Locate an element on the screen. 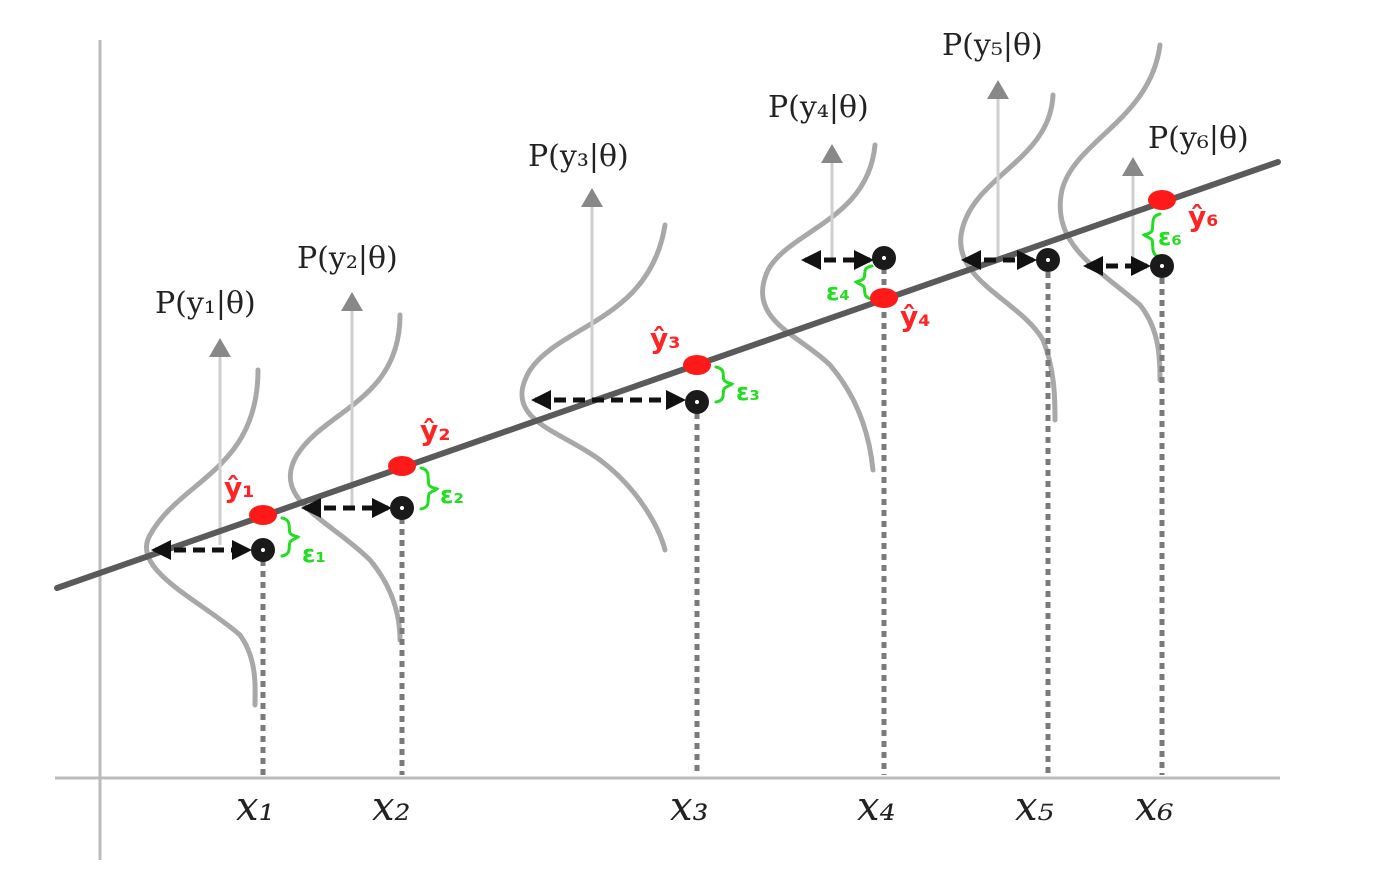  yhat-label-3: ŷ₃ is located at coordinates (665, 338).